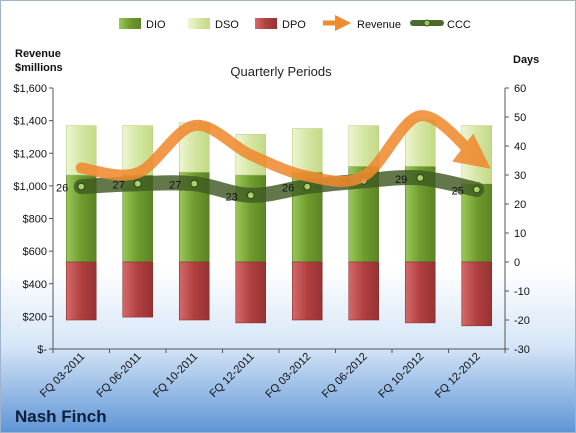 The image size is (576, 433). I want to click on left-axis-tick-label: $-, so click(42, 350).